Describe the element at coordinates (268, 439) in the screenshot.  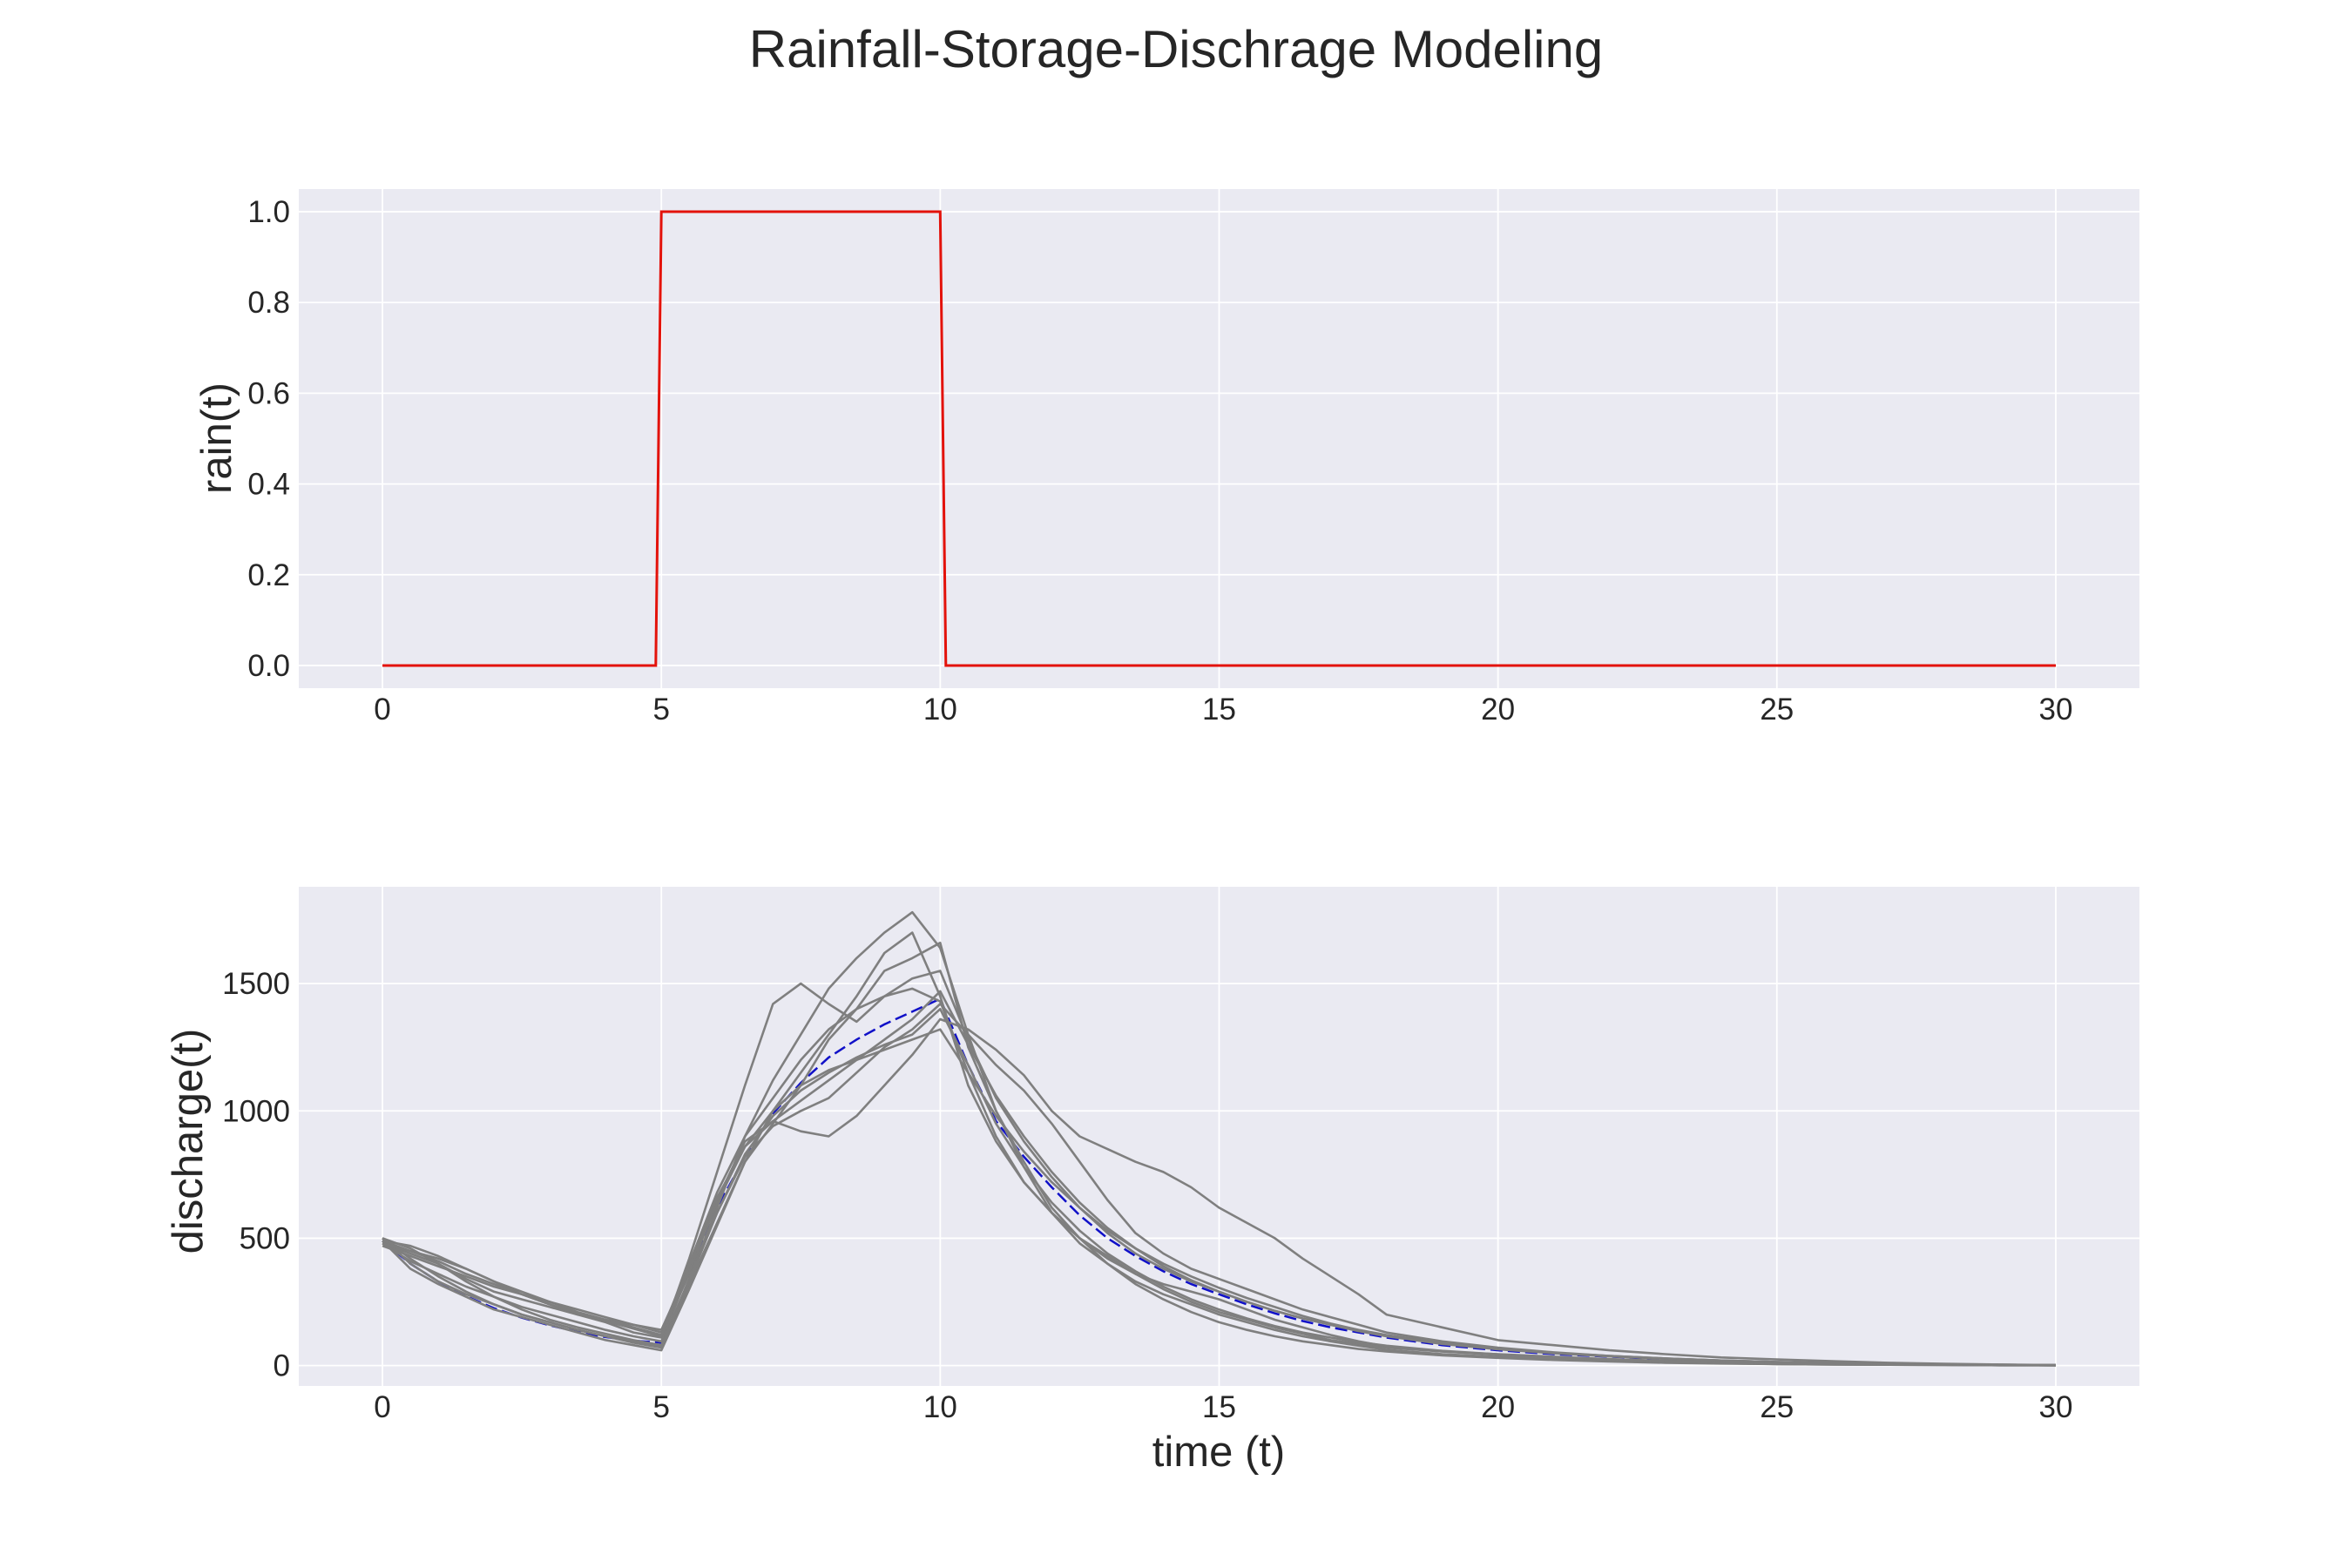
I see `rain-y-tick-labels: 0.0 0.2 0.4 0.6 0.8 1.0` at that location.